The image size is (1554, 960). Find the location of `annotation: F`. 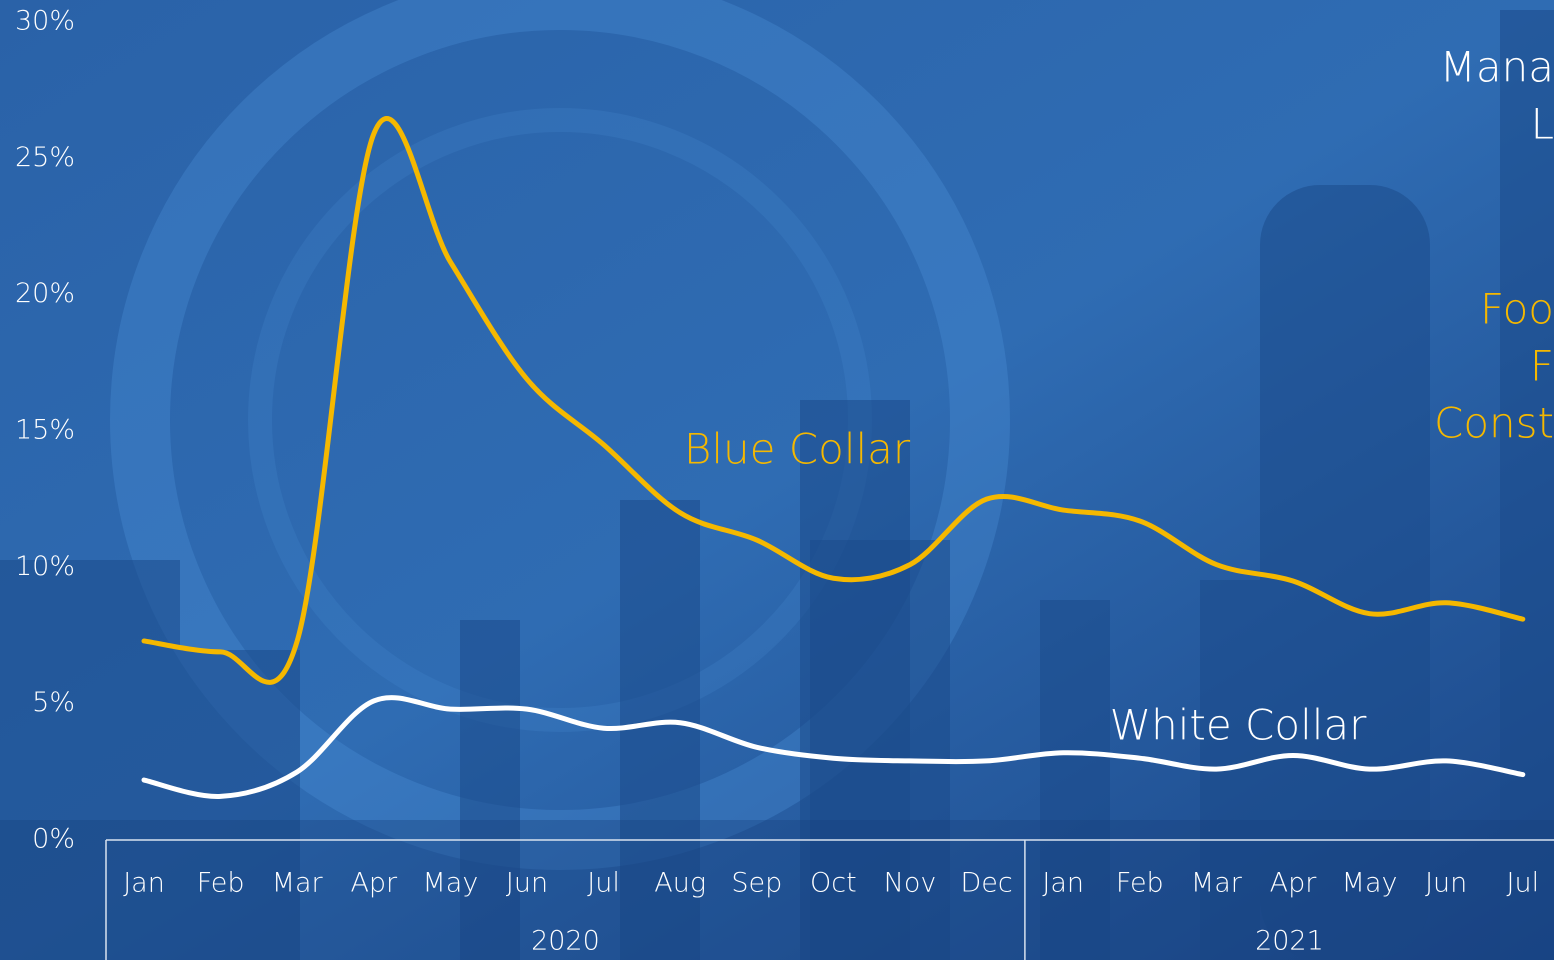

annotation: F is located at coordinates (1542, 366).